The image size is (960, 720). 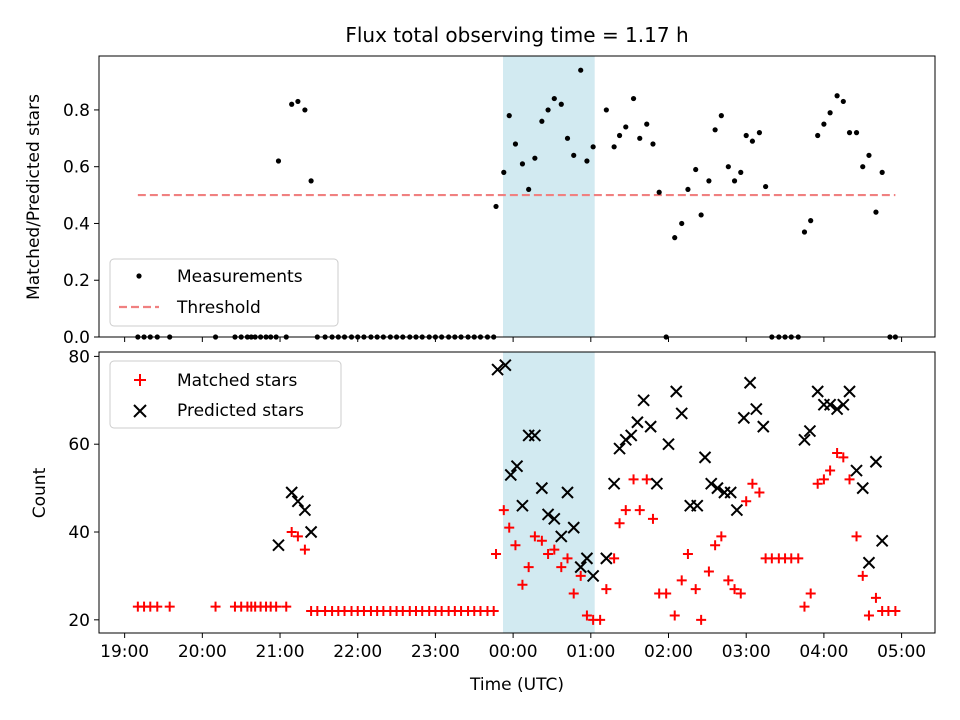 I want to click on matched-stars-legend-label: Matched stars, so click(x=237, y=381).